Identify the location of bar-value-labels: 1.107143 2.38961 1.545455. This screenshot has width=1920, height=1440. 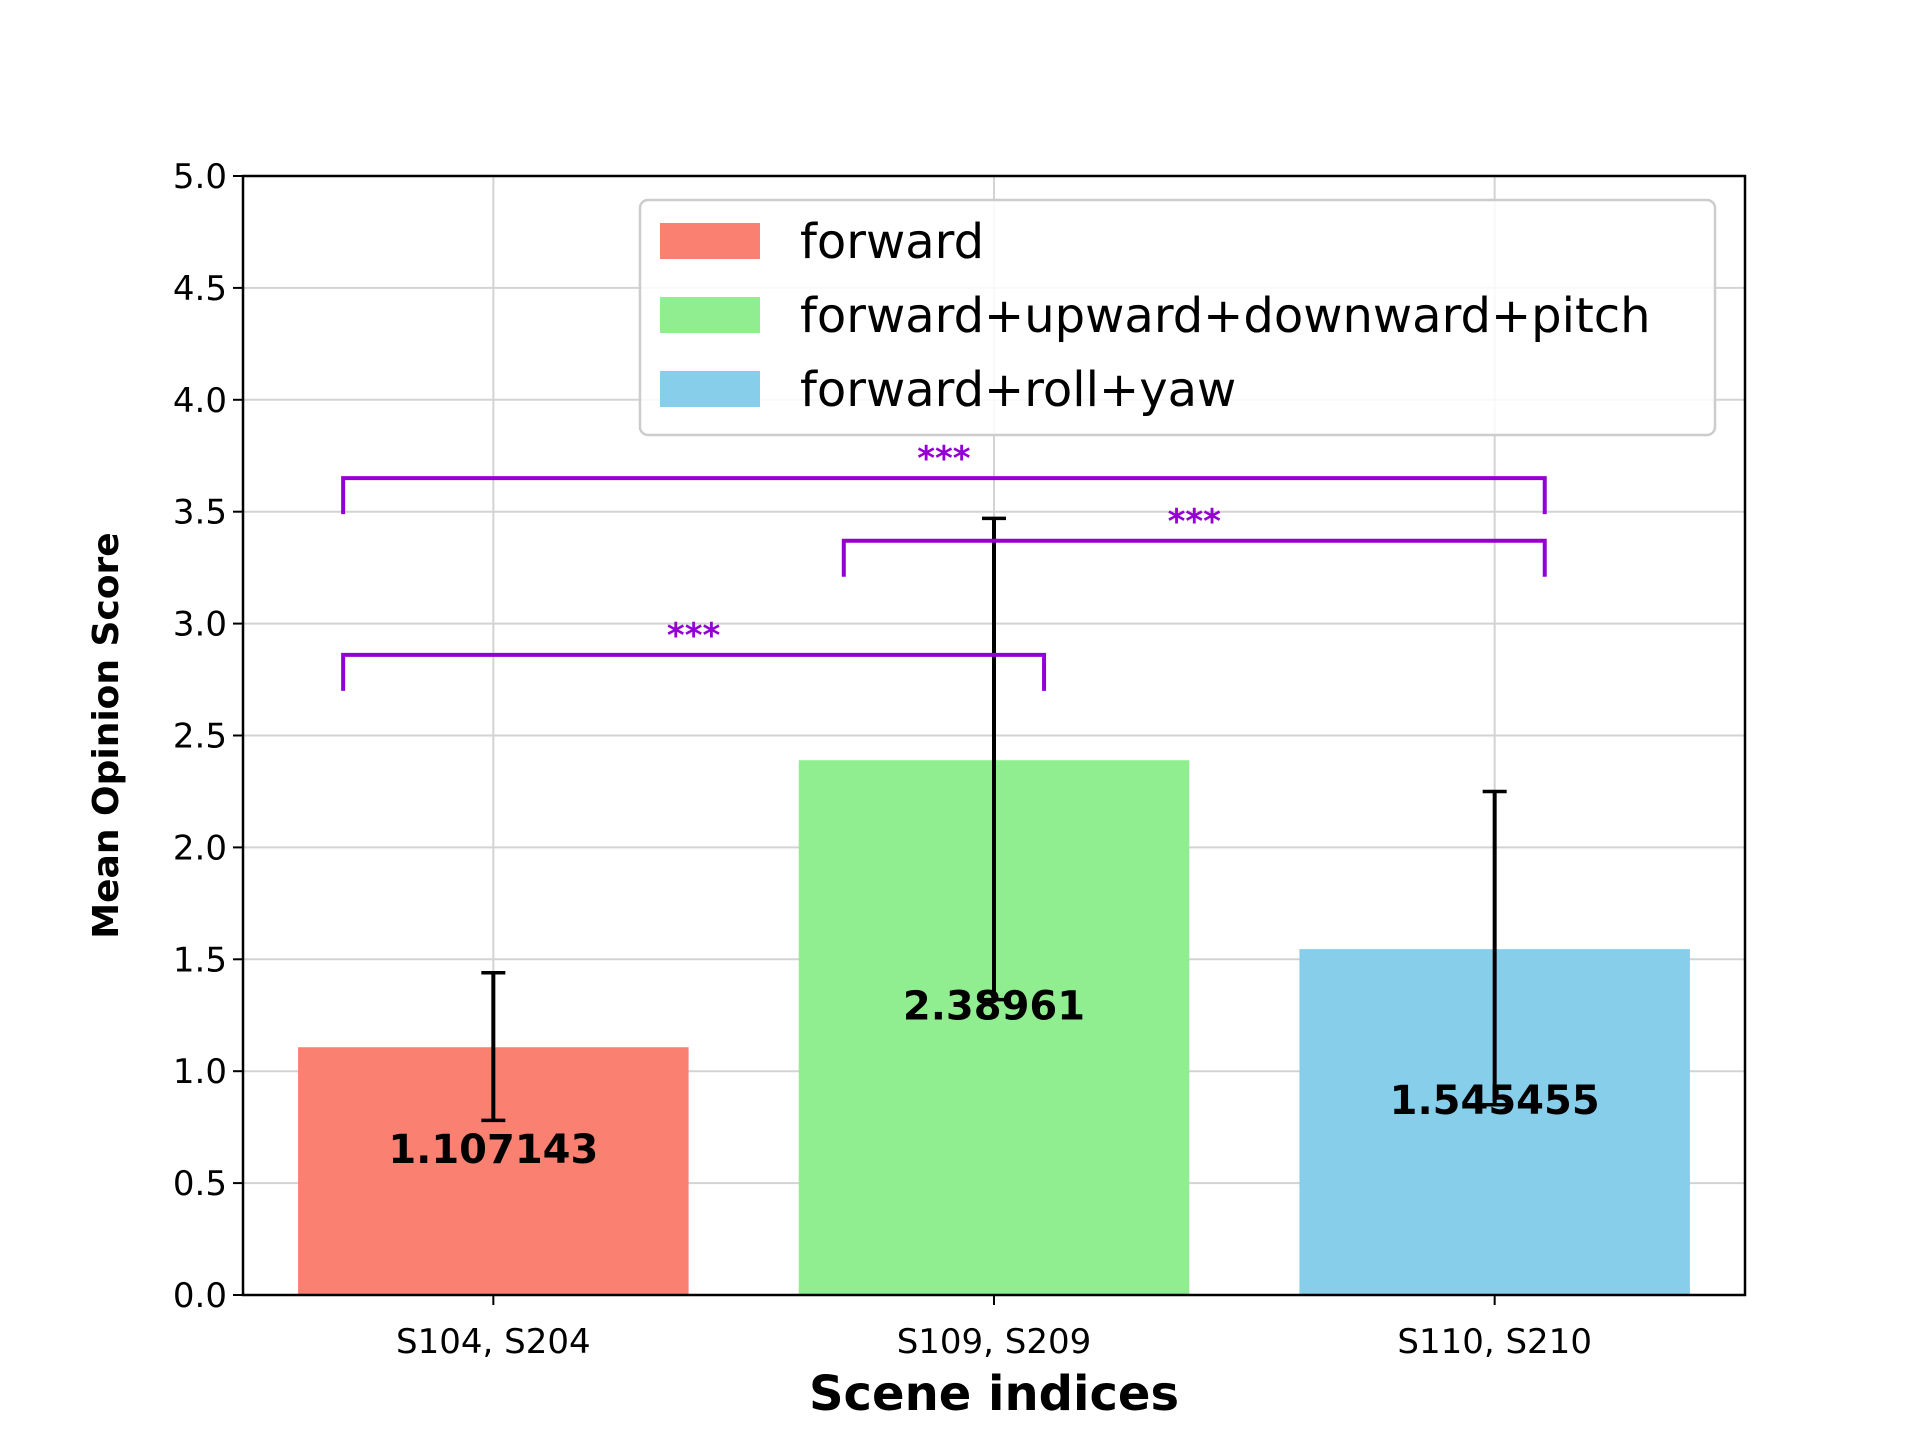
(993, 1079).